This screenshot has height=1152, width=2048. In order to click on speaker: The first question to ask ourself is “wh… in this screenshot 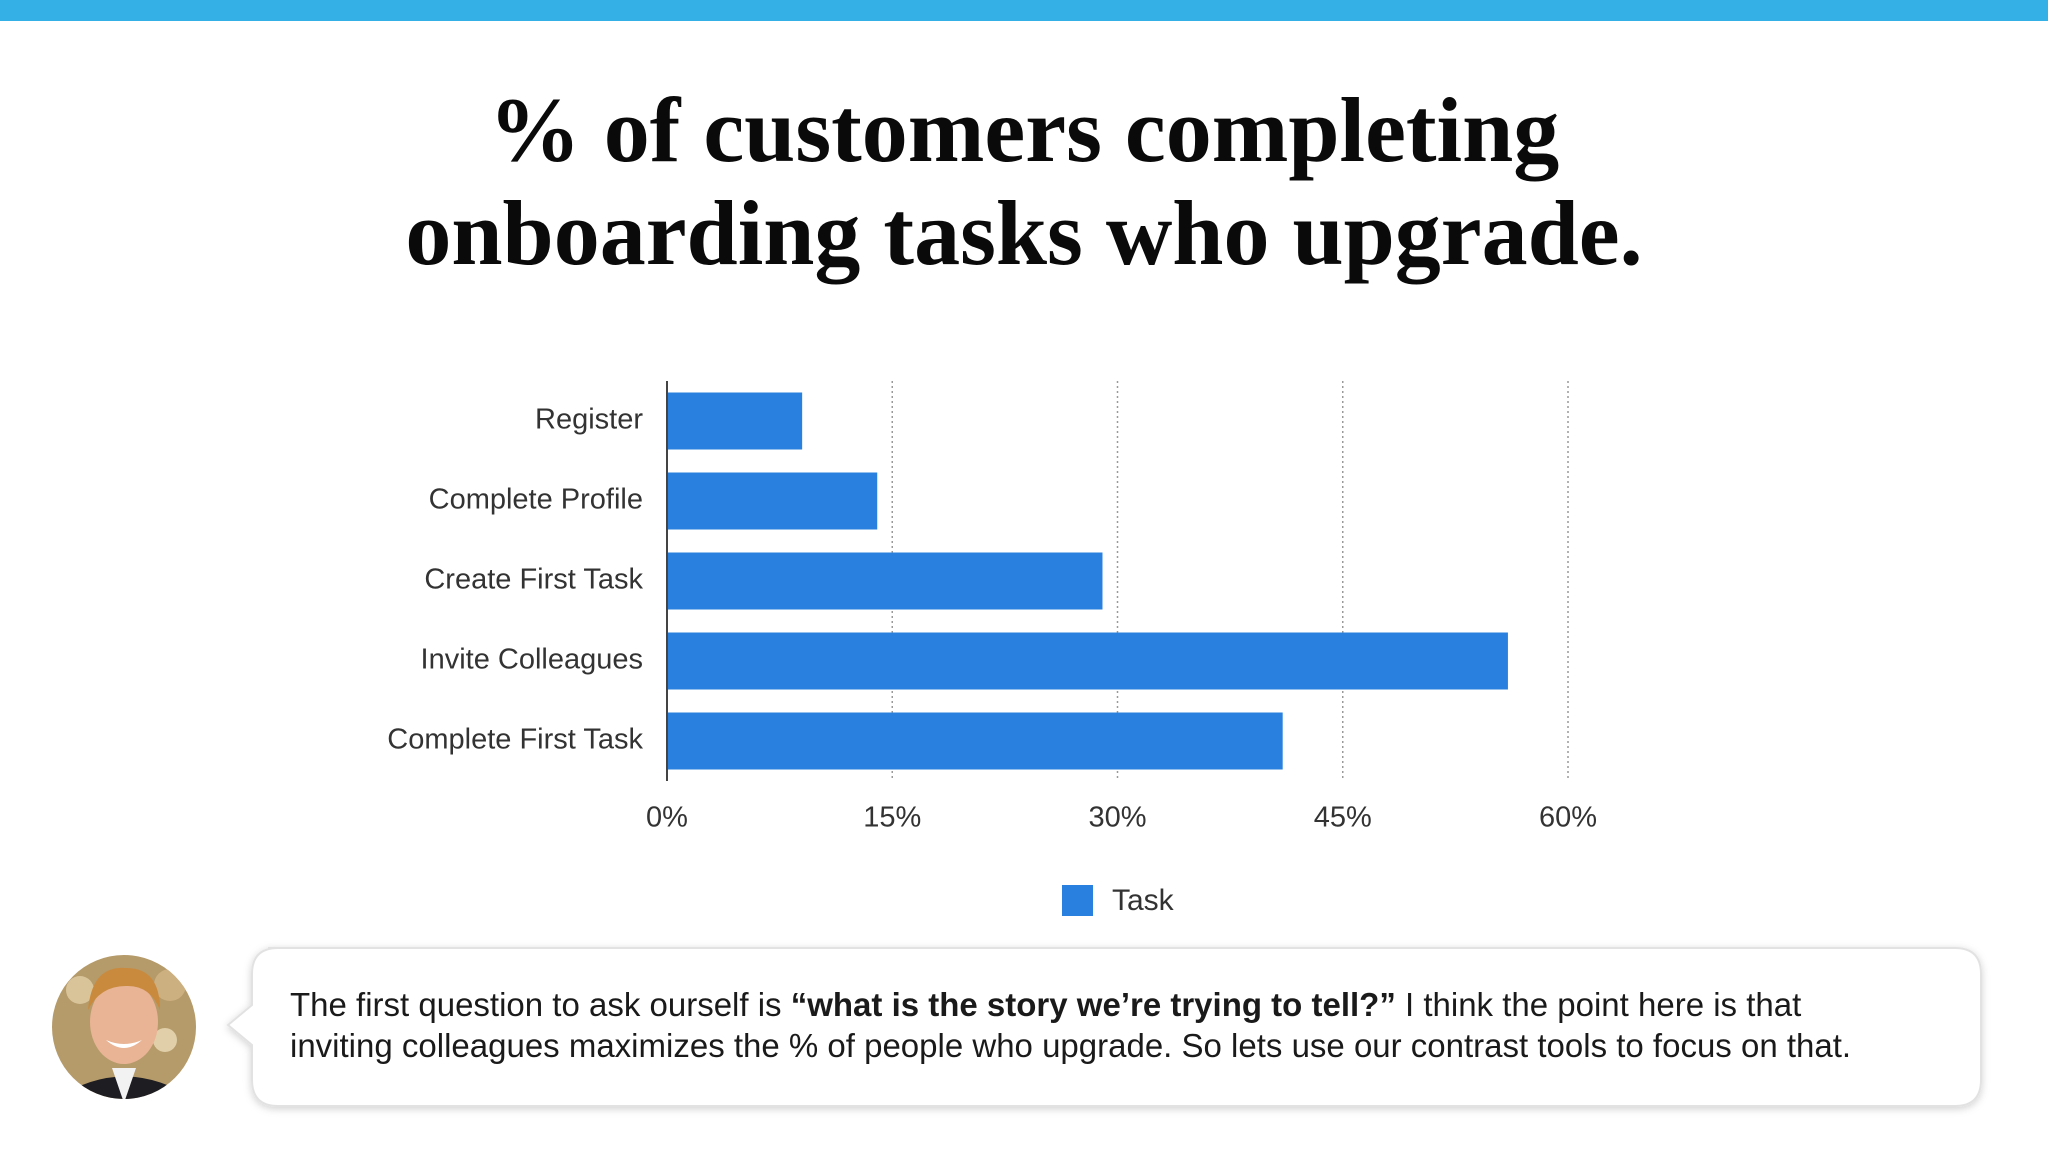, I will do `click(1017, 1027)`.